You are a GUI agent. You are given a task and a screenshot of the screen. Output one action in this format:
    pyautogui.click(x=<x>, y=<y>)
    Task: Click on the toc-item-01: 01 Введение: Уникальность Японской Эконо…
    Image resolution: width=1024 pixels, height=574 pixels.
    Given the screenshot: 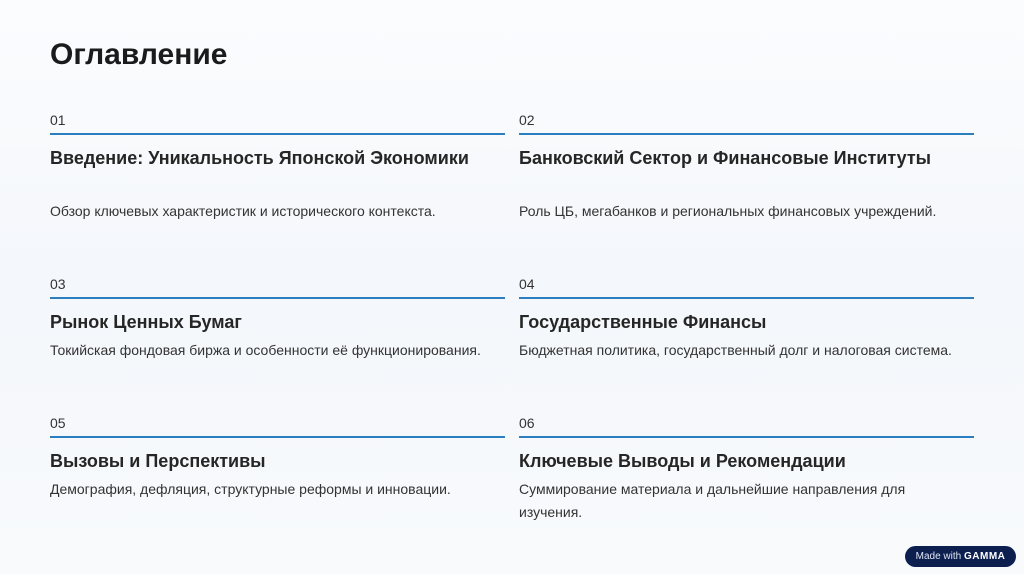 What is the action you would take?
    pyautogui.click(x=277, y=165)
    